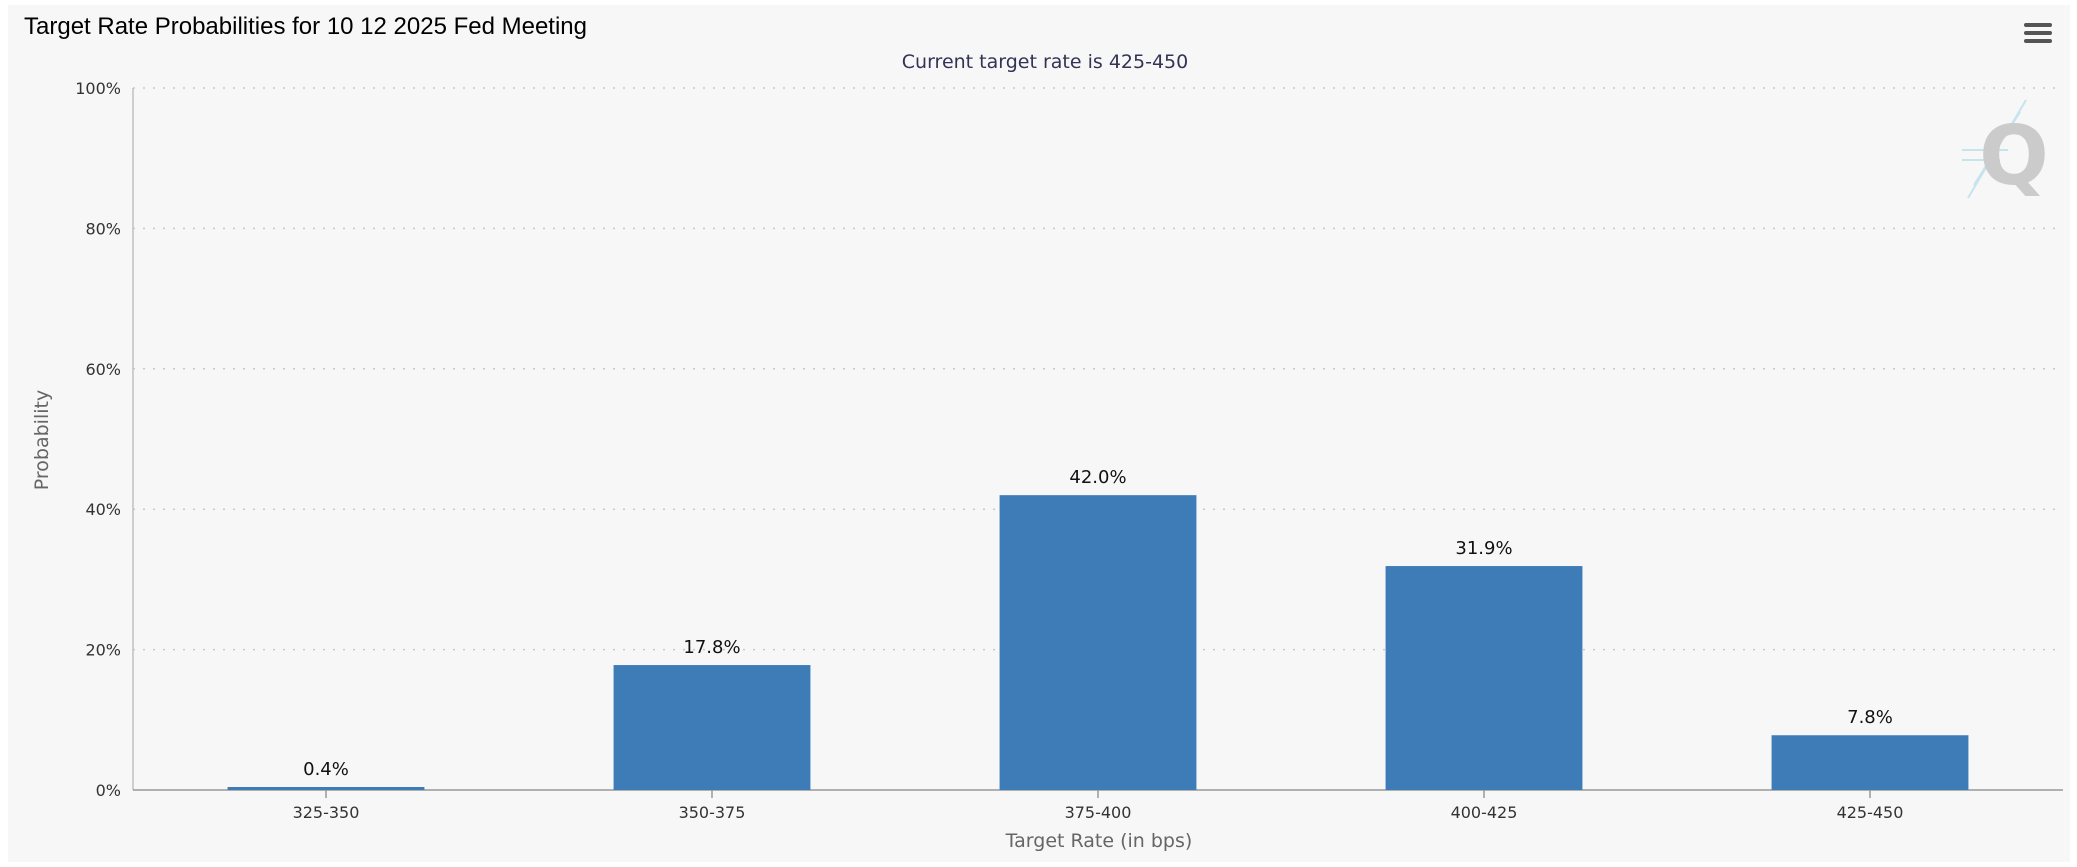 The width and height of the screenshot is (2077, 867). Describe the element at coordinates (103, 650) in the screenshot. I see `y-tick-label: 20%` at that location.